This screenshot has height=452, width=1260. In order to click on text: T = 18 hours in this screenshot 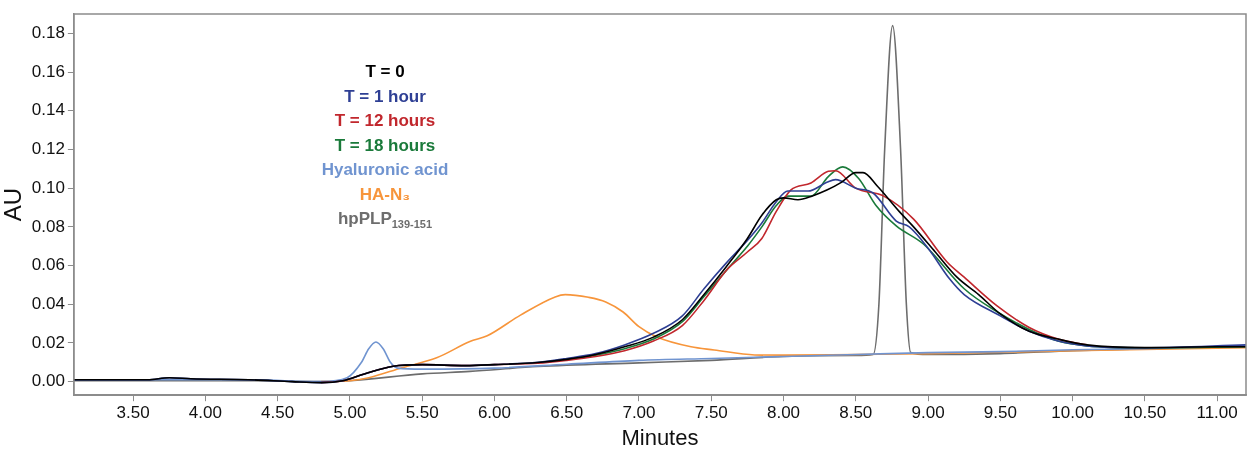, I will do `click(385, 145)`.